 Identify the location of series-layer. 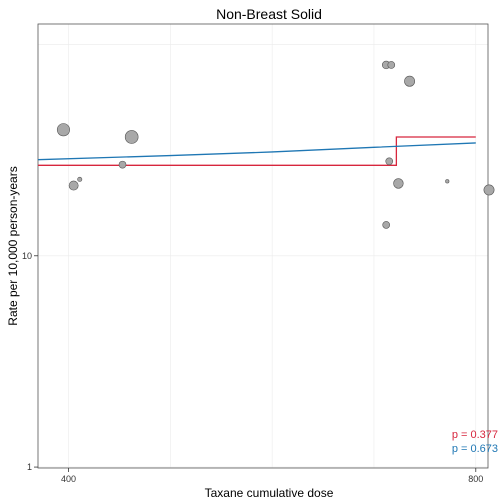
(256, 151).